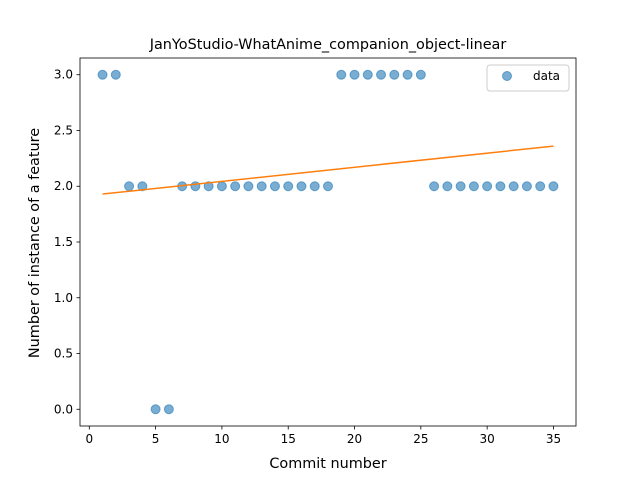 The height and width of the screenshot is (480, 640). I want to click on x-tick-label: 0, so click(89, 439).